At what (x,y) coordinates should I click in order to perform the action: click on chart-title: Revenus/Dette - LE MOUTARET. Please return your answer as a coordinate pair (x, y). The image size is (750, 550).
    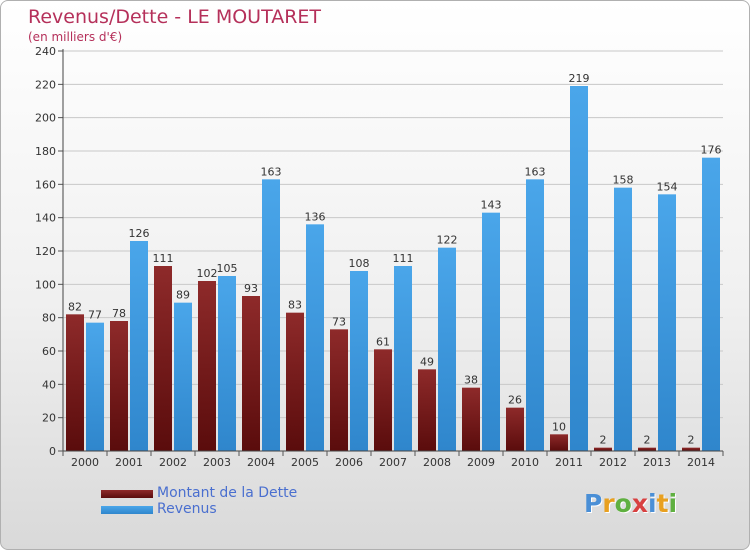
    Looking at the image, I should click on (175, 17).